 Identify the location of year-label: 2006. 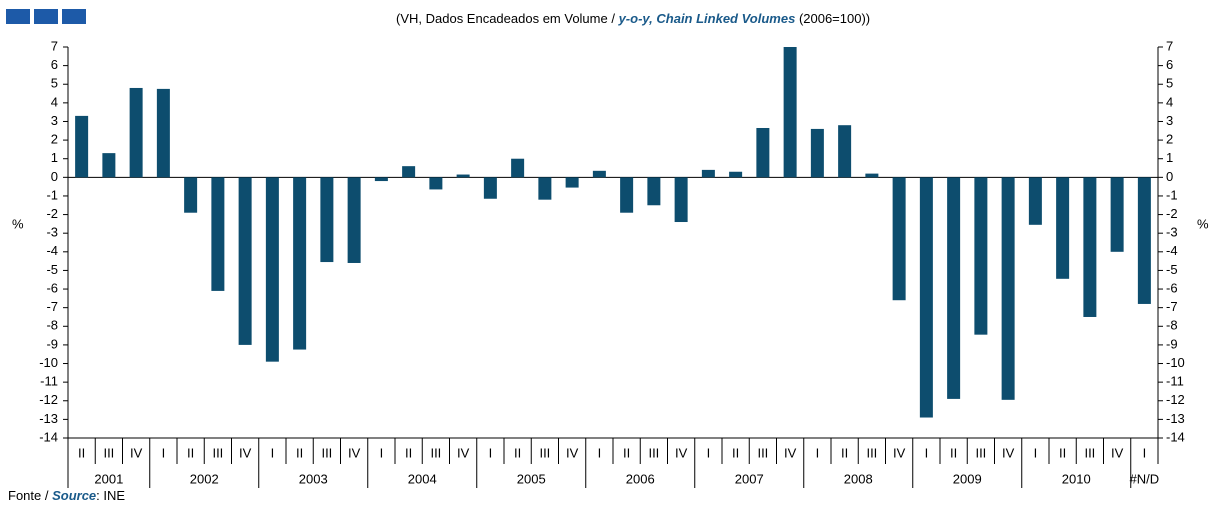
(640, 478).